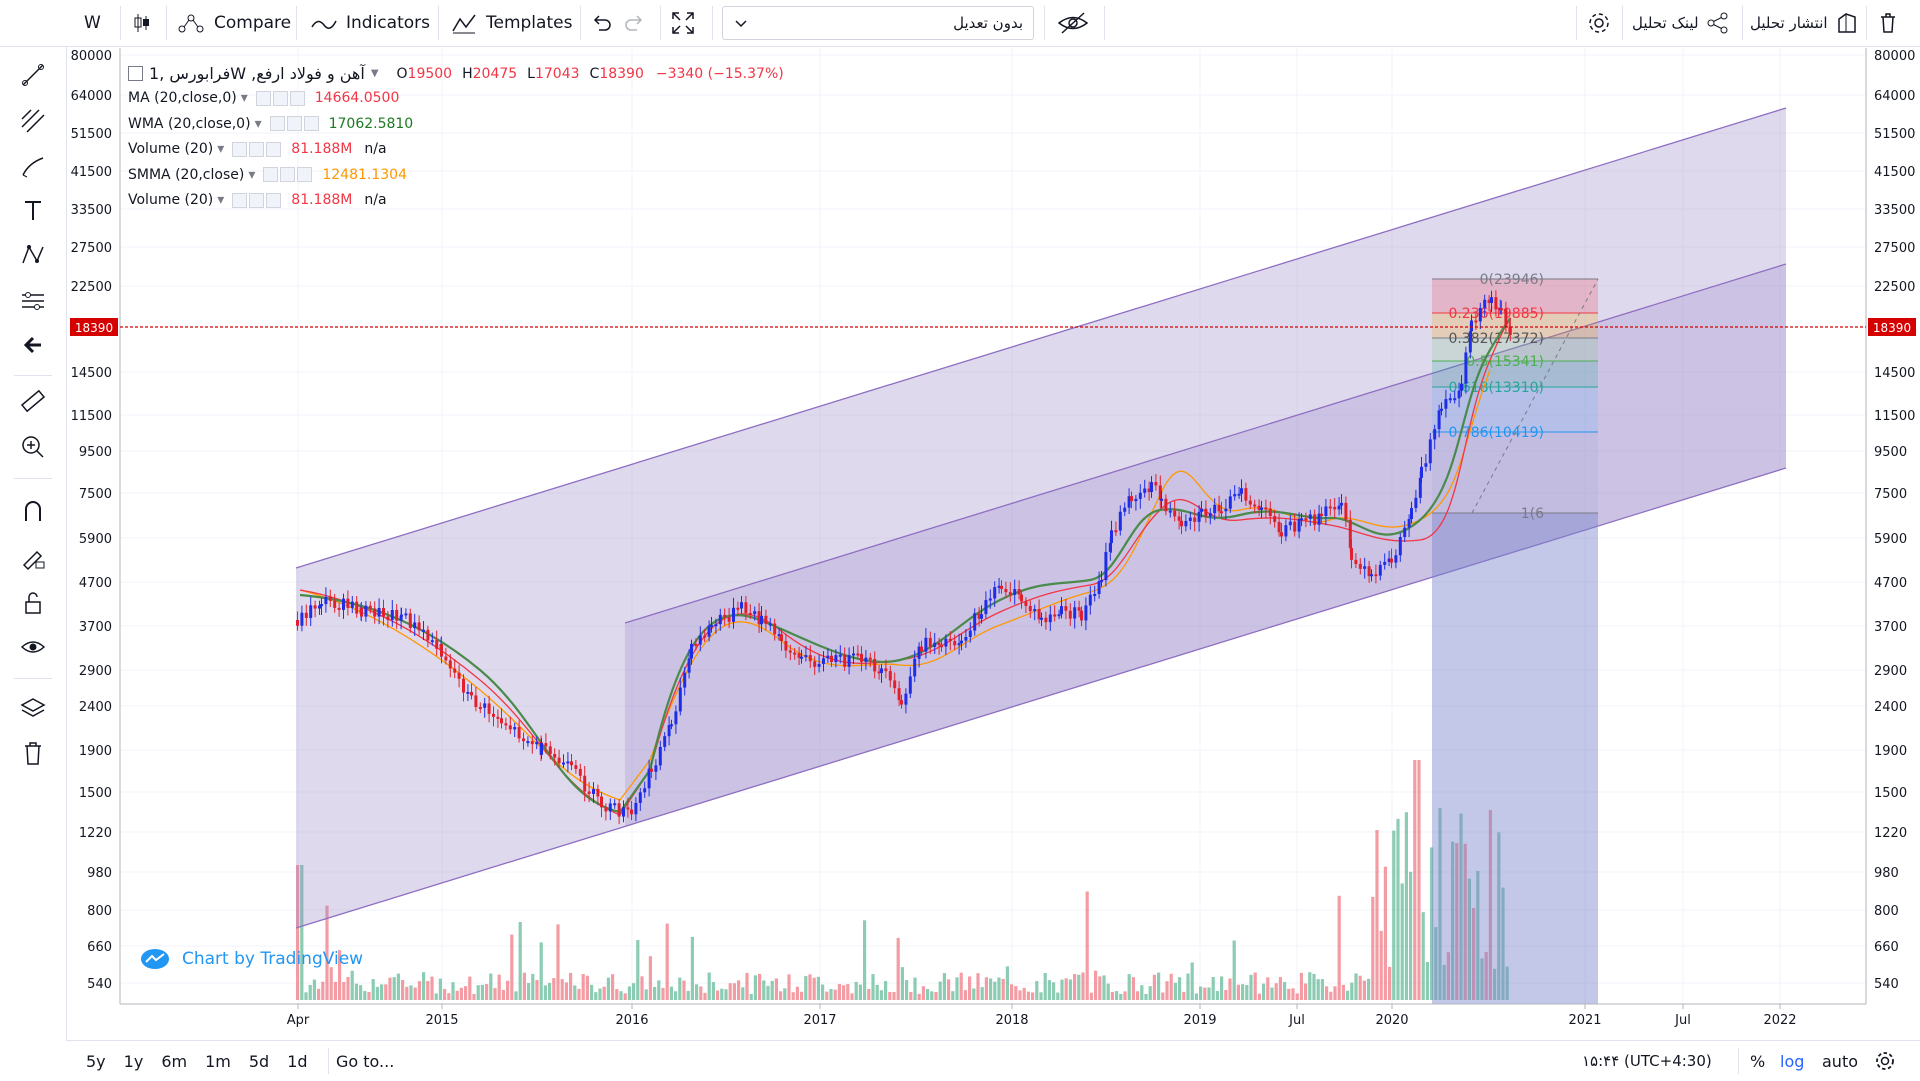  What do you see at coordinates (1647, 1061) in the screenshot?
I see `timezone-label: ۱۵:۴۴ (UTC+4:30)` at bounding box center [1647, 1061].